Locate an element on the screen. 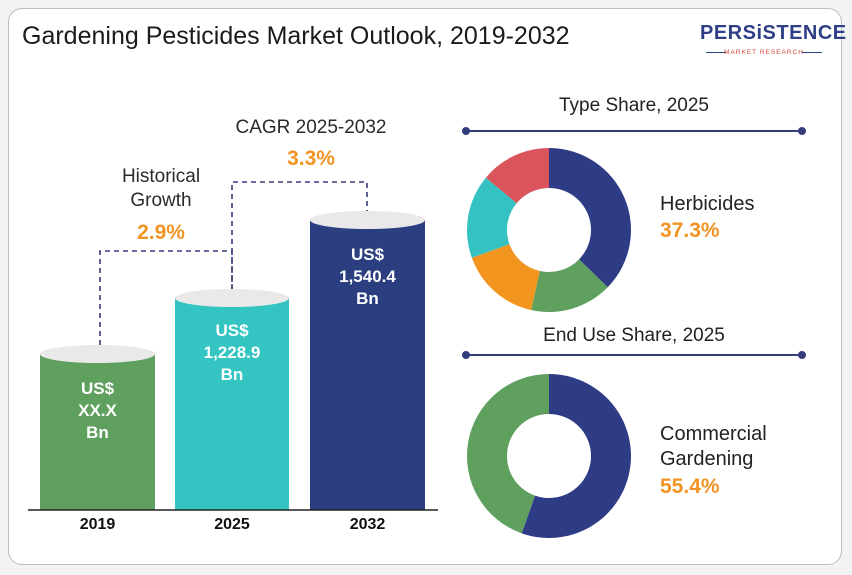 The image size is (852, 575). bar-2019-label-unit: Bn is located at coordinates (97, 432).